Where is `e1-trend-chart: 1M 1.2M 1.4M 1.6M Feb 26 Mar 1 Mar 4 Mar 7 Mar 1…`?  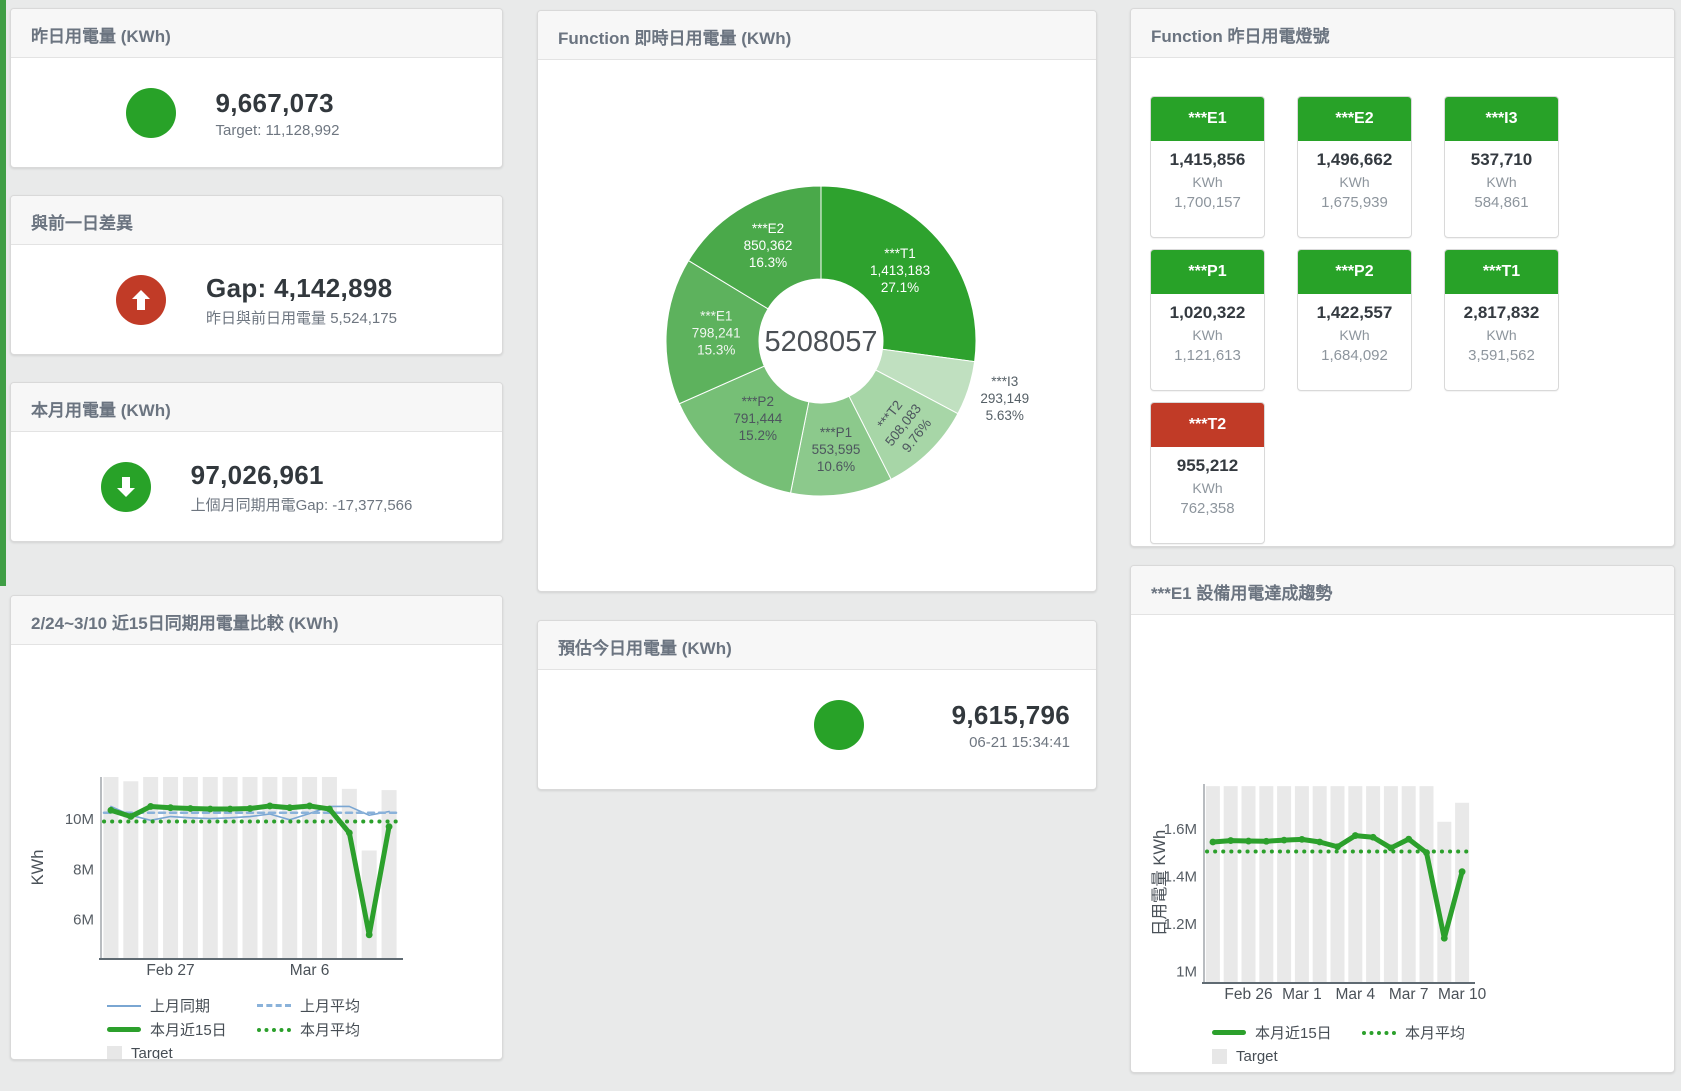
e1-trend-chart: 1M 1.2M 1.4M 1.6M Feb 26 Mar 1 Mar 4 Mar 7 Mar 1… is located at coordinates (1319, 893).